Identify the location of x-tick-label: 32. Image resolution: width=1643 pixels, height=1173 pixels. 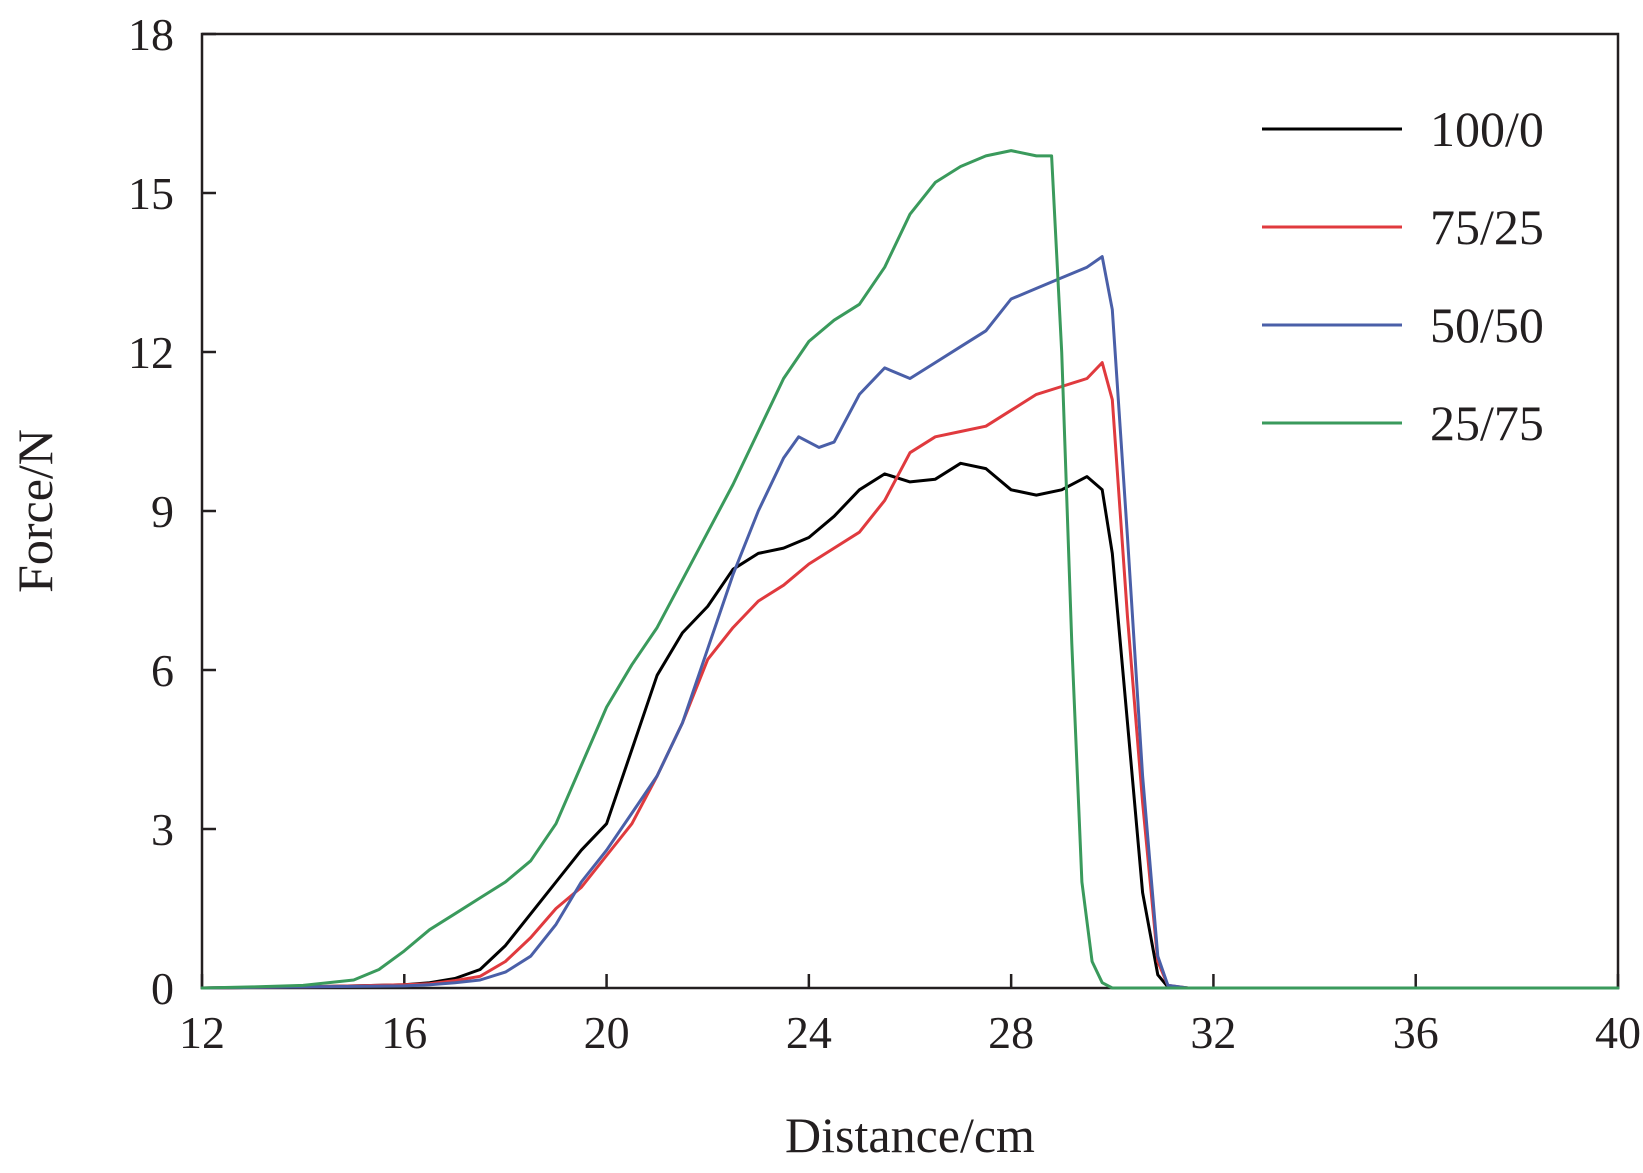
(1213, 1032).